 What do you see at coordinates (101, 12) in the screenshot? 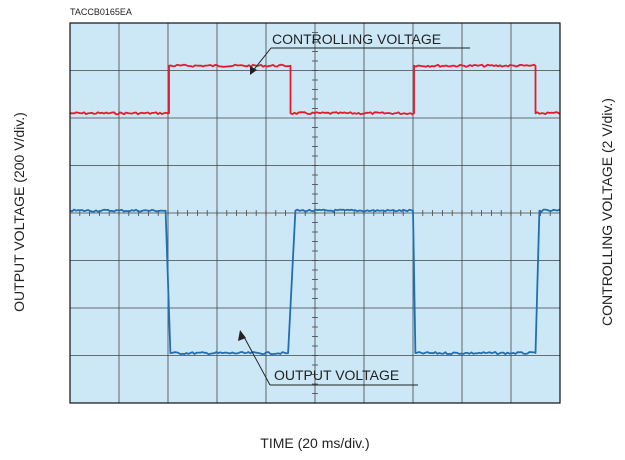
I see `figure-code: TACCB0165EA` at bounding box center [101, 12].